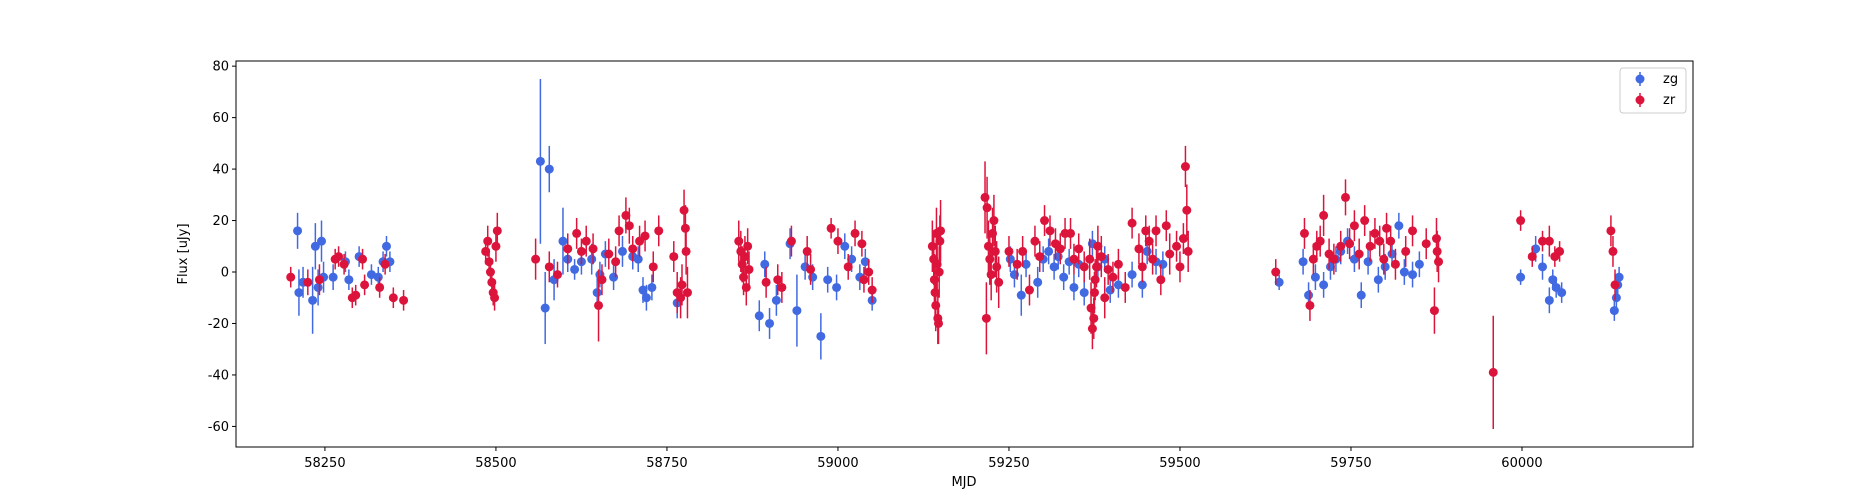  I want to click on x-tick-label: 59250, so click(1008, 463).